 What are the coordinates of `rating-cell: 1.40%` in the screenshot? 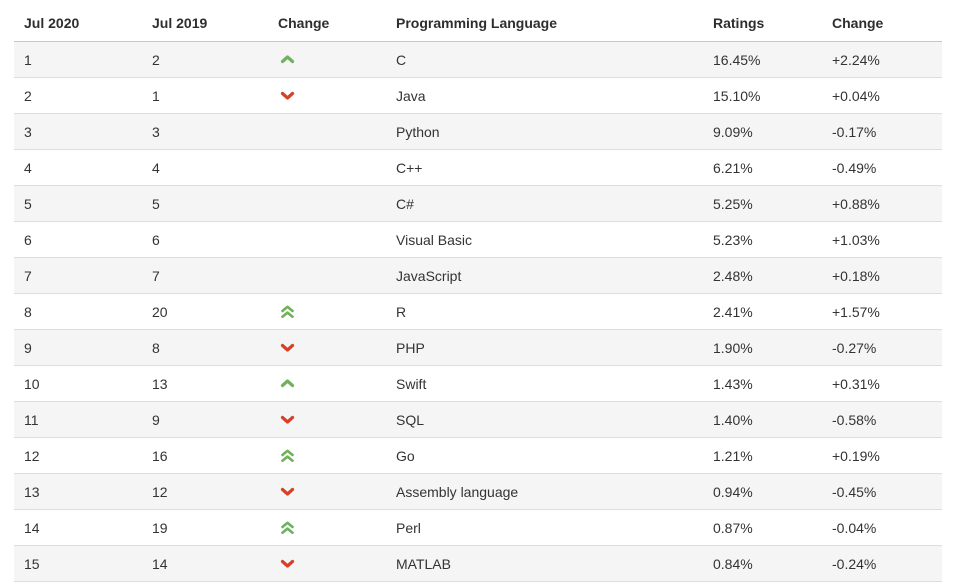 It's located at (762, 419).